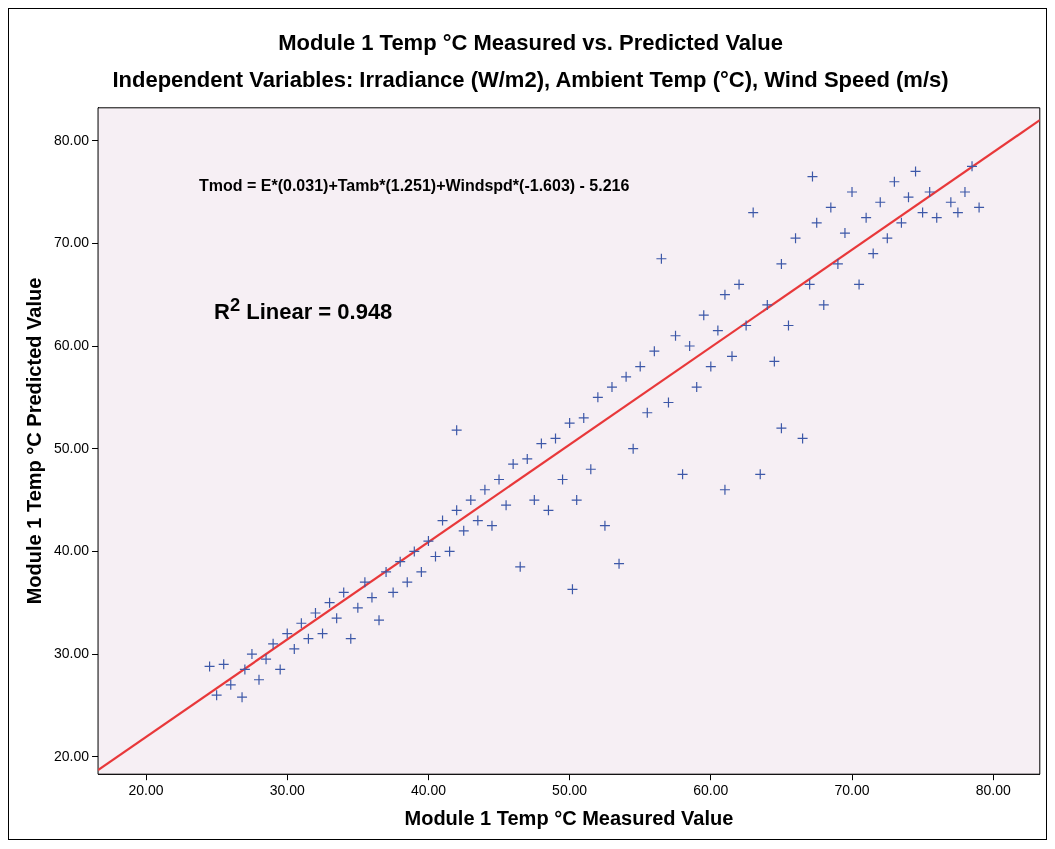 The image size is (1055, 849). Describe the element at coordinates (71, 550) in the screenshot. I see `y-tick-label: 40.00` at that location.